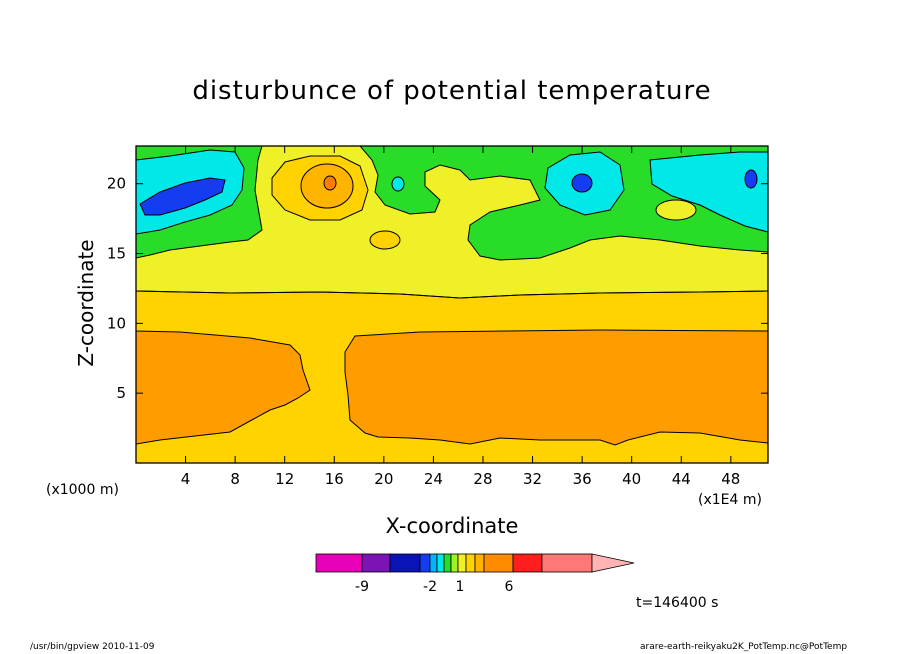 Image resolution: width=904 pixels, height=654 pixels. Describe the element at coordinates (509, 587) in the screenshot. I see `colorbar-label: 6` at that location.